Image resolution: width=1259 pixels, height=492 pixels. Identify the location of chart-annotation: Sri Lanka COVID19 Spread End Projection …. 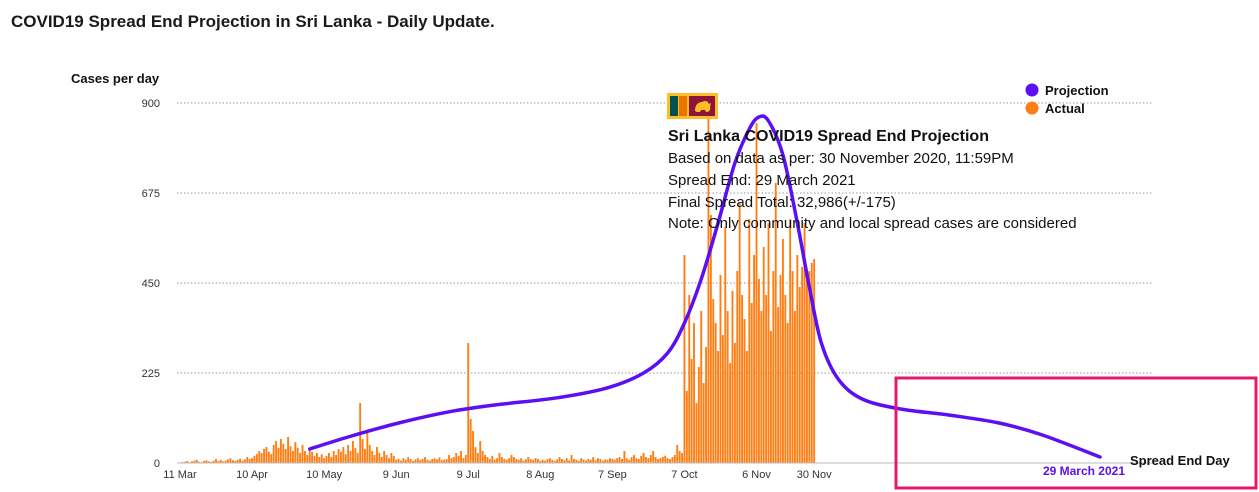
(872, 180).